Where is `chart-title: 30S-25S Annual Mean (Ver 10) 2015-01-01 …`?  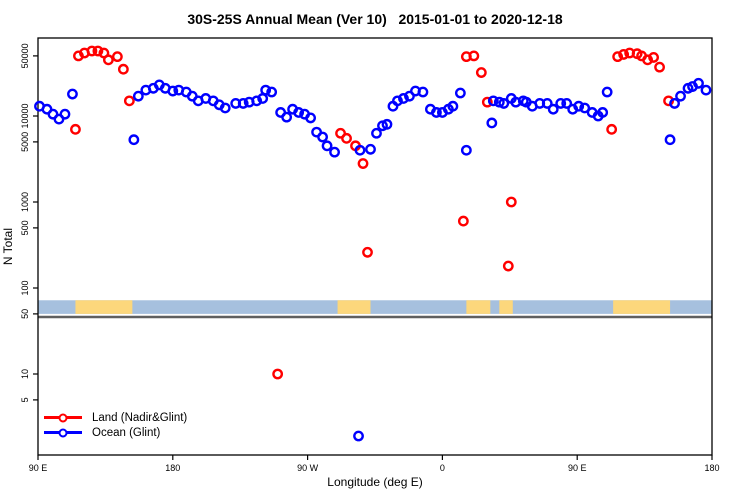
chart-title: 30S-25S Annual Mean (Ver 10) 2015-01-01 … is located at coordinates (375, 19).